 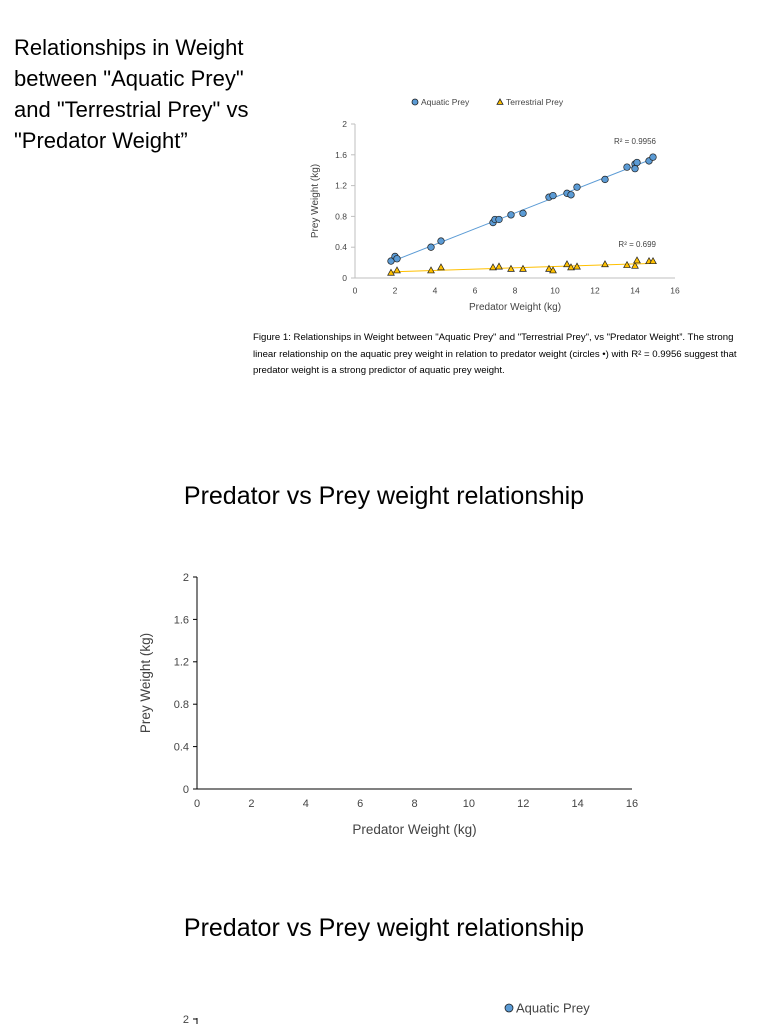 I want to click on r2-label: R² = 0.699, so click(x=637, y=244).